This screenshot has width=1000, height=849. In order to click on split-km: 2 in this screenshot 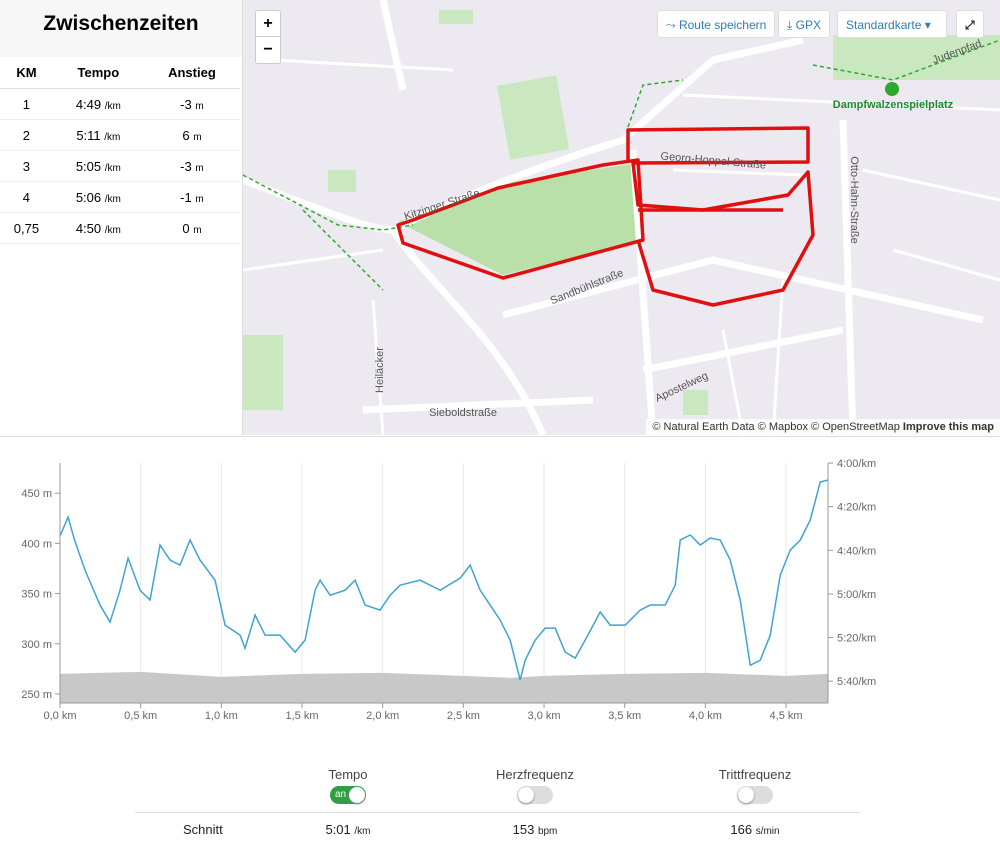, I will do `click(26, 135)`.